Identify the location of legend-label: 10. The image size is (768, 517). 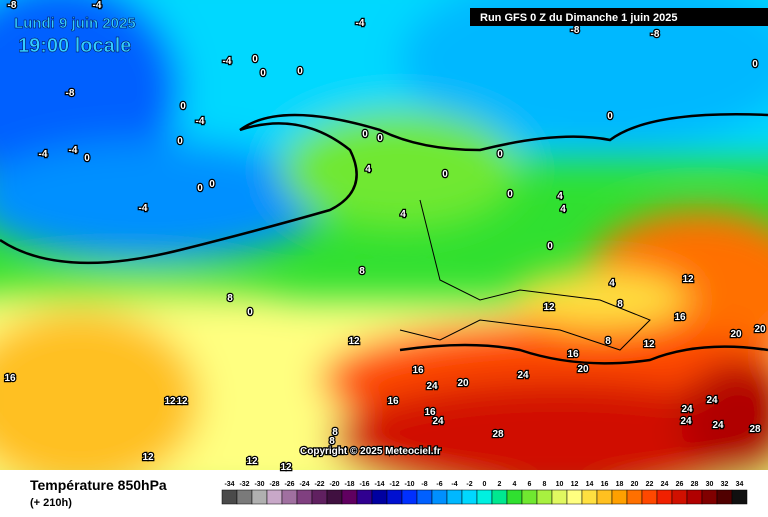
(560, 484).